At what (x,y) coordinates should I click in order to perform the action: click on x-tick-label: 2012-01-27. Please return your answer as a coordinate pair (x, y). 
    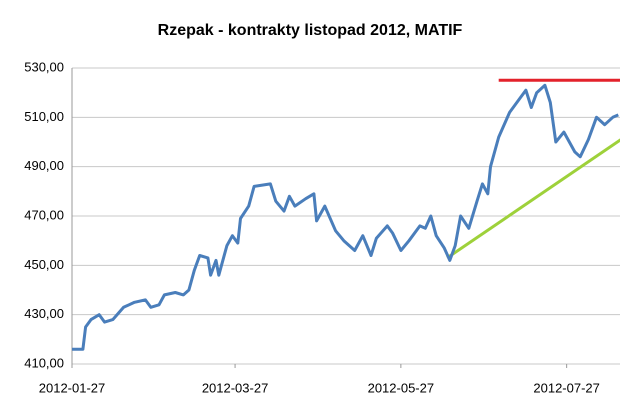
    Looking at the image, I should click on (72, 387).